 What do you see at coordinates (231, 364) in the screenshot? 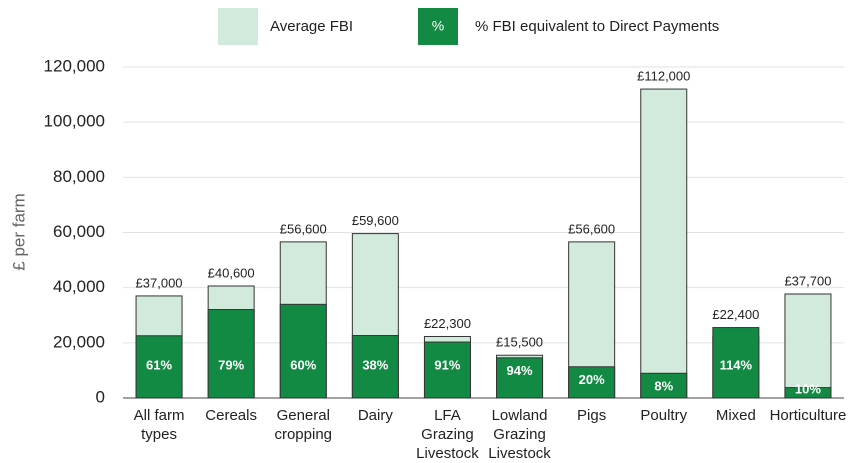
I see `value-label: 79%` at bounding box center [231, 364].